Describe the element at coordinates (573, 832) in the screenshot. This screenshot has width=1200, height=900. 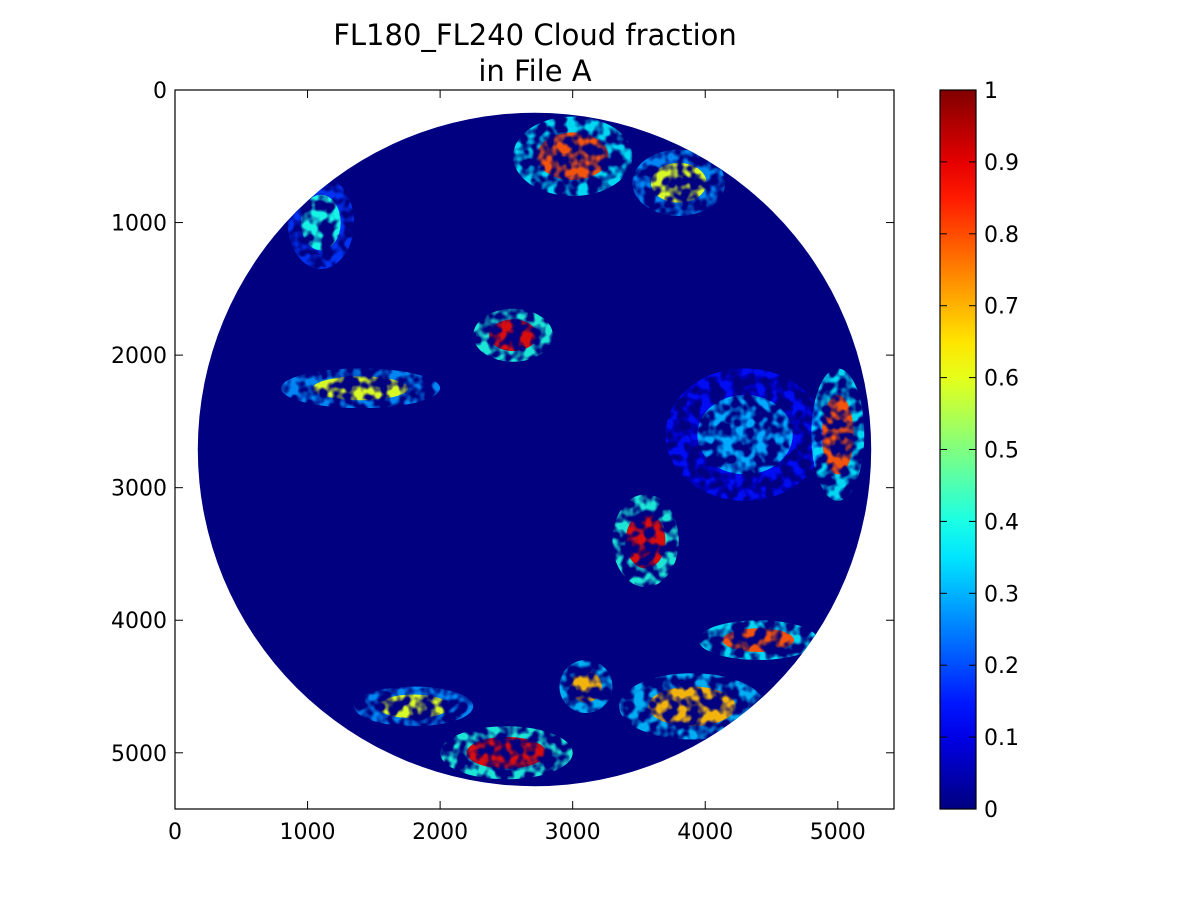
I see `x-tick-label: 3000` at that location.